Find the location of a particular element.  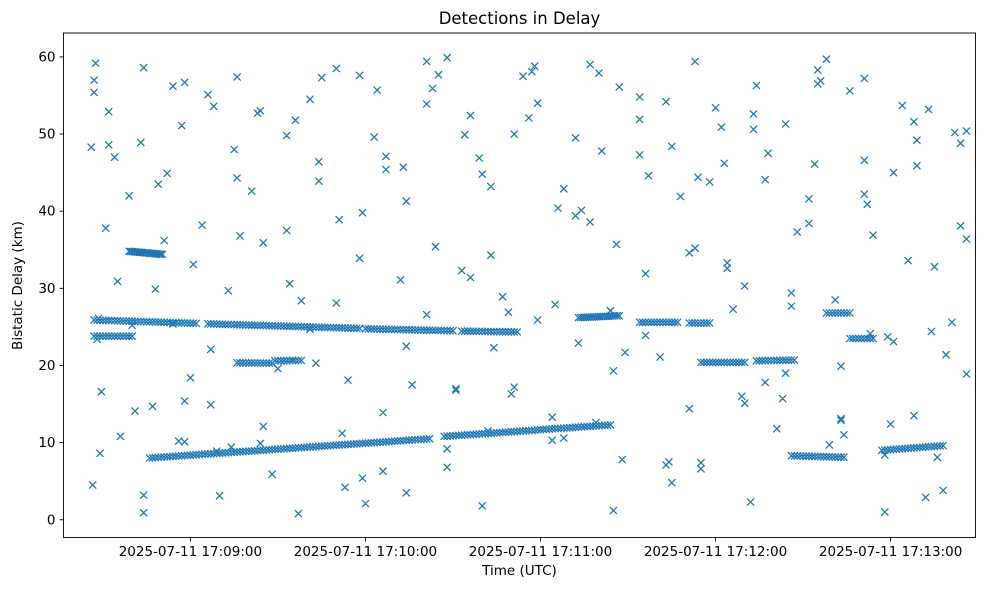

y-axis-ticks: 0 10 20 30 40 50 60 is located at coordinates (51, 288).